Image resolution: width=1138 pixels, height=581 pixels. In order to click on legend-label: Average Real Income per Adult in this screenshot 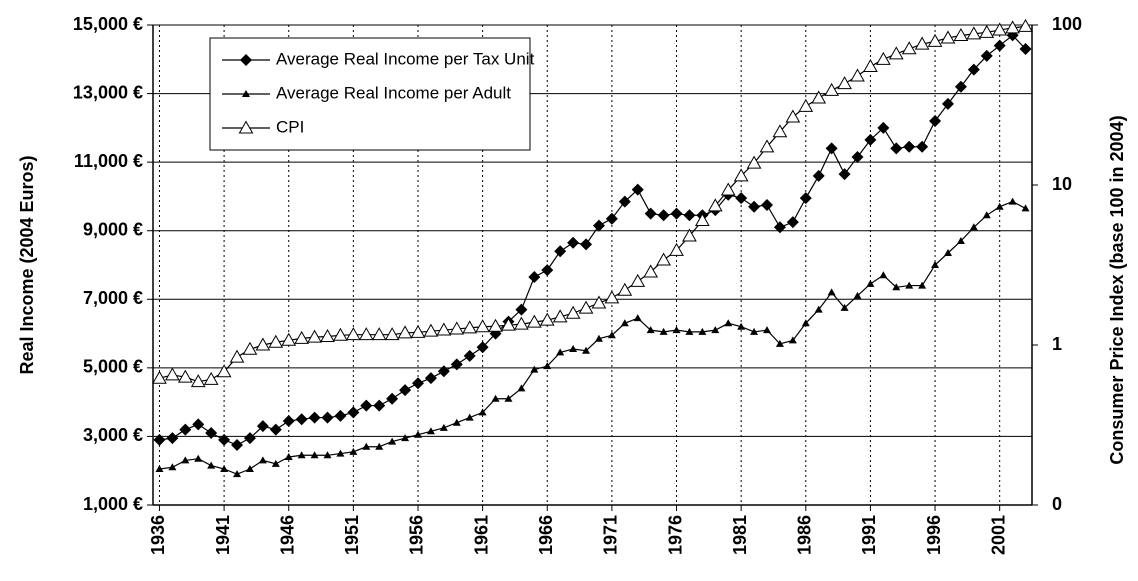, I will do `click(393, 92)`.